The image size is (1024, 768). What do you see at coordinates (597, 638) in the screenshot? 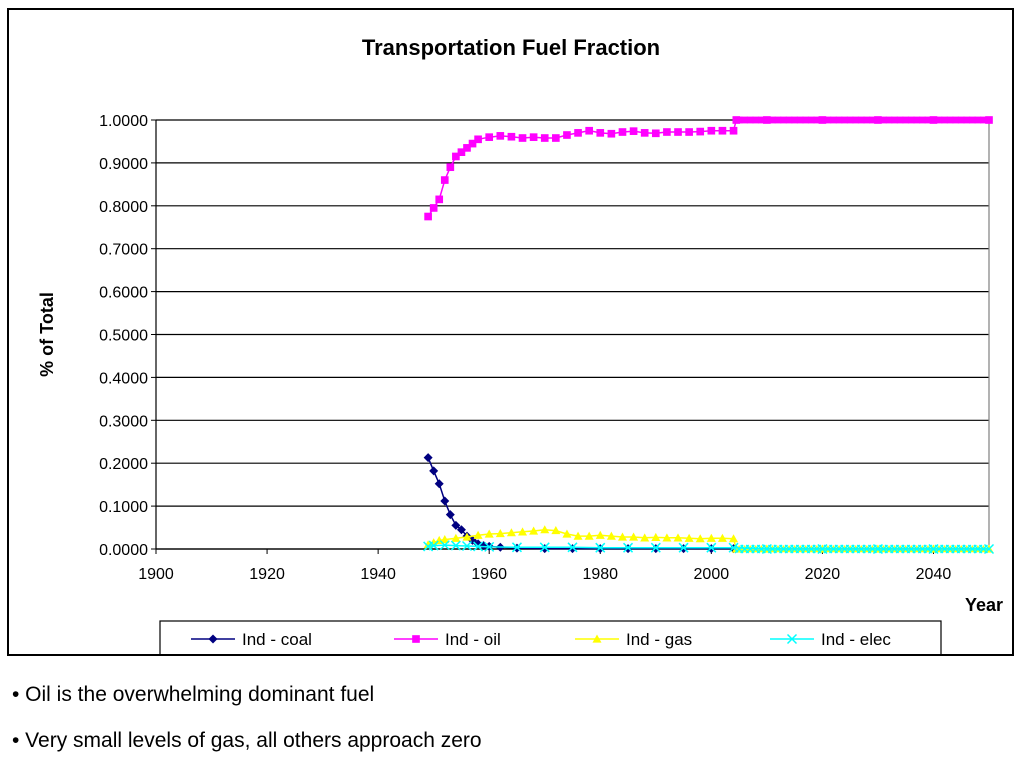
I see `legend-marker-ind-gas` at bounding box center [597, 638].